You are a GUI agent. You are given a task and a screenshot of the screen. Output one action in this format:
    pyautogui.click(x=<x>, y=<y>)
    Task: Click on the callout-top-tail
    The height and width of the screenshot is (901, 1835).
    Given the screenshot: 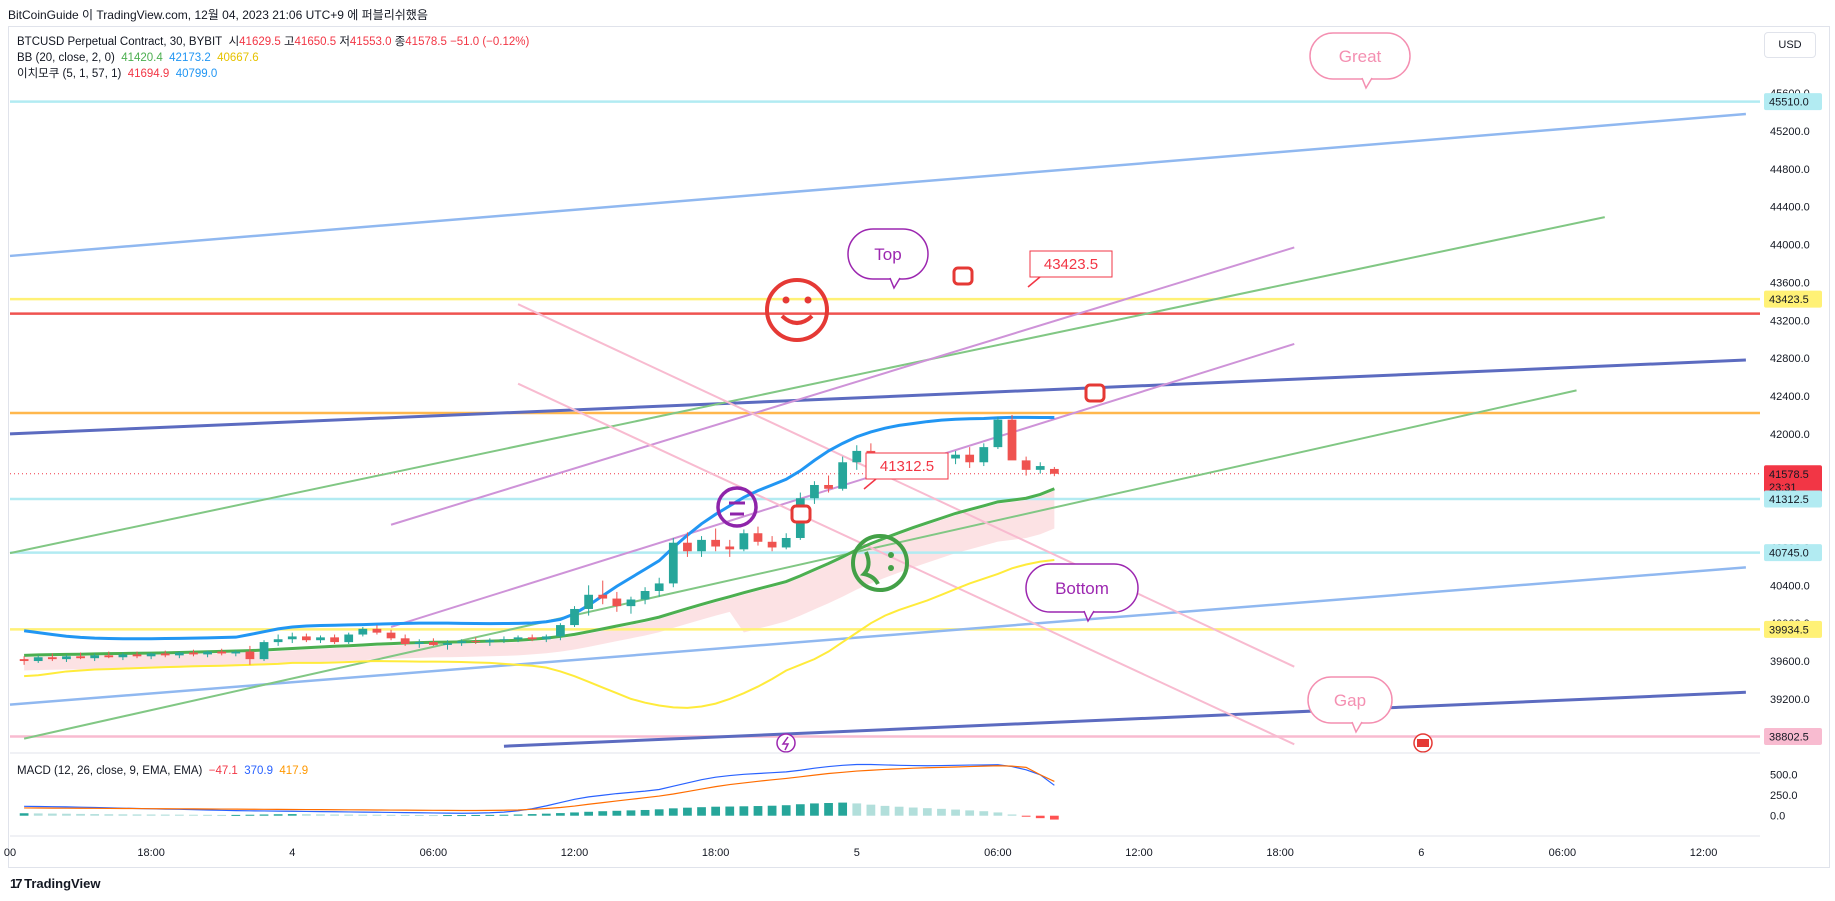 What is the action you would take?
    pyautogui.click(x=895, y=283)
    